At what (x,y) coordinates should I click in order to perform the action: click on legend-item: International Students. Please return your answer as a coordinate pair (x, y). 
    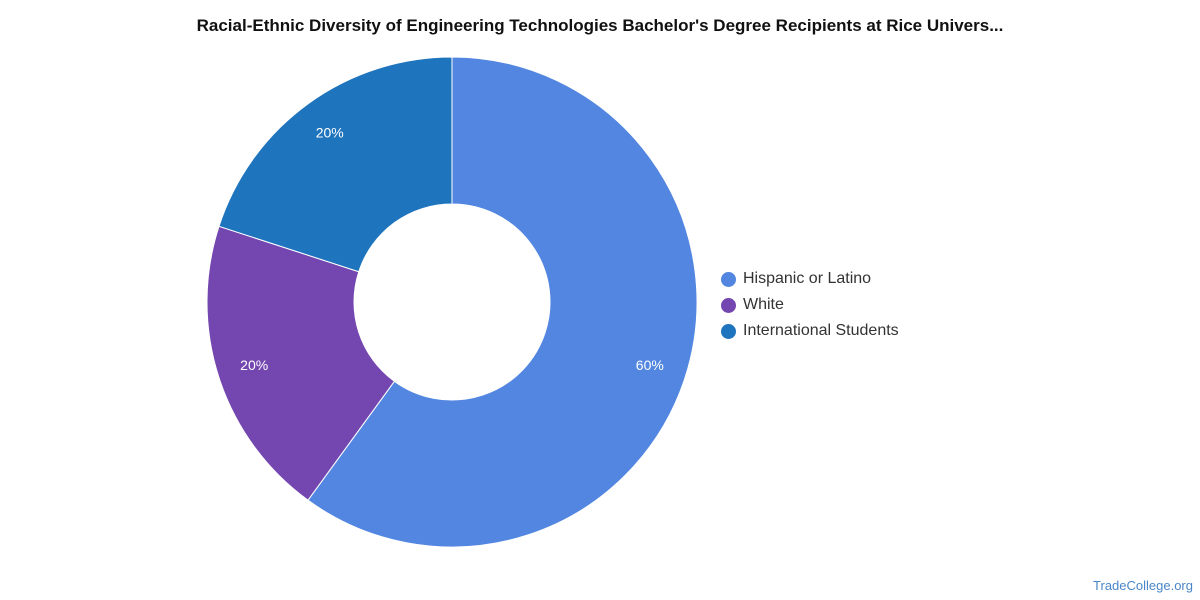
    Looking at the image, I should click on (810, 331).